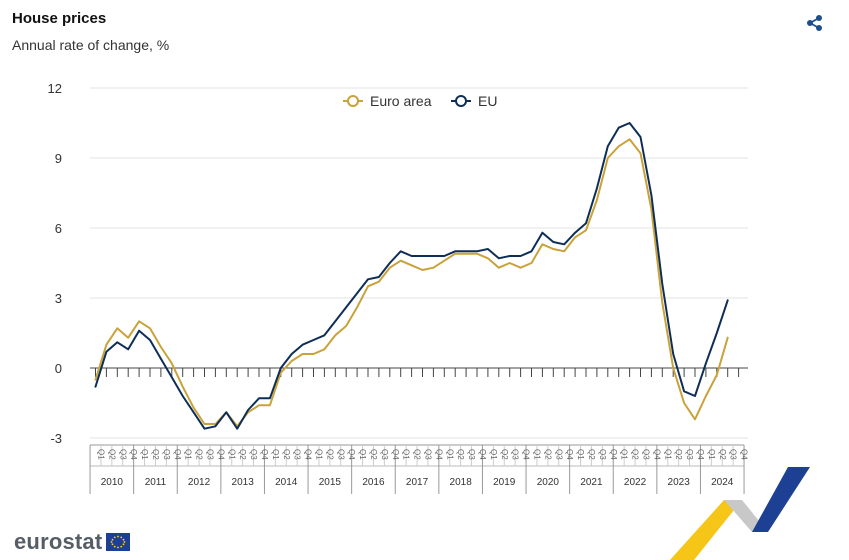  I want to click on year-tick-label: 2018, so click(461, 482).